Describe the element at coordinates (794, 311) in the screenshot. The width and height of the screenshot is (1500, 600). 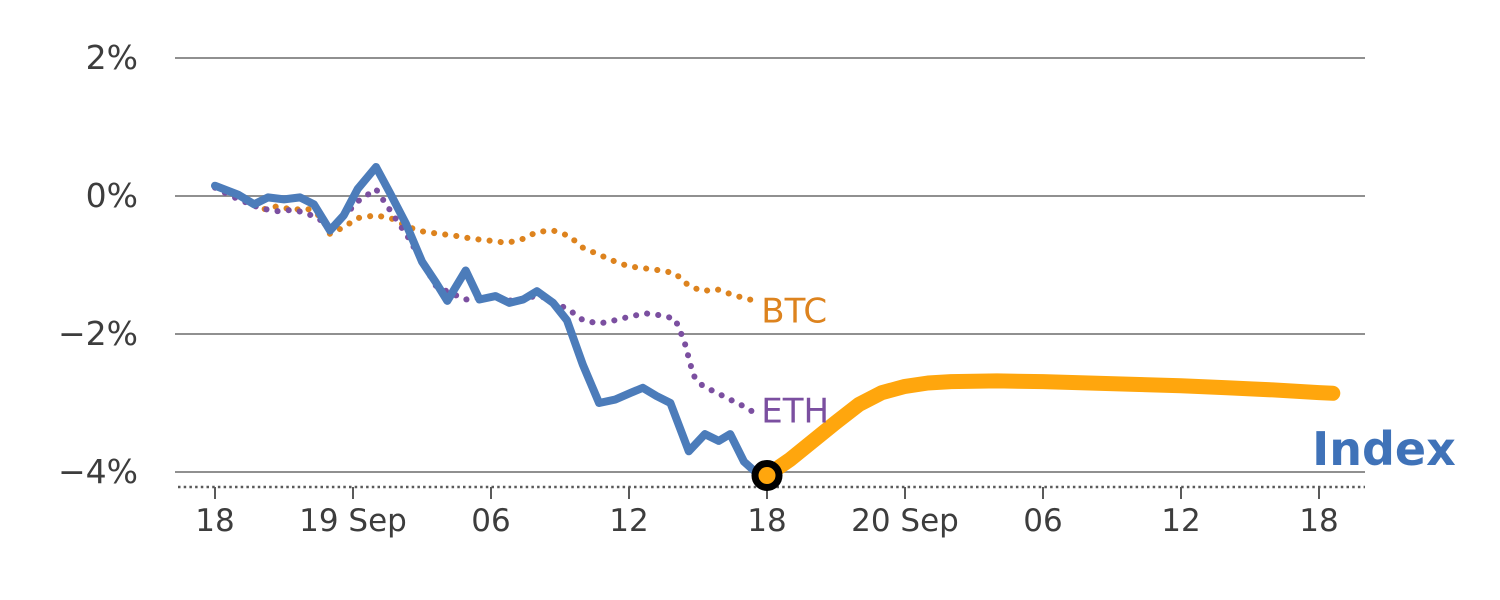
I see `series-label-btc: BTC` at that location.